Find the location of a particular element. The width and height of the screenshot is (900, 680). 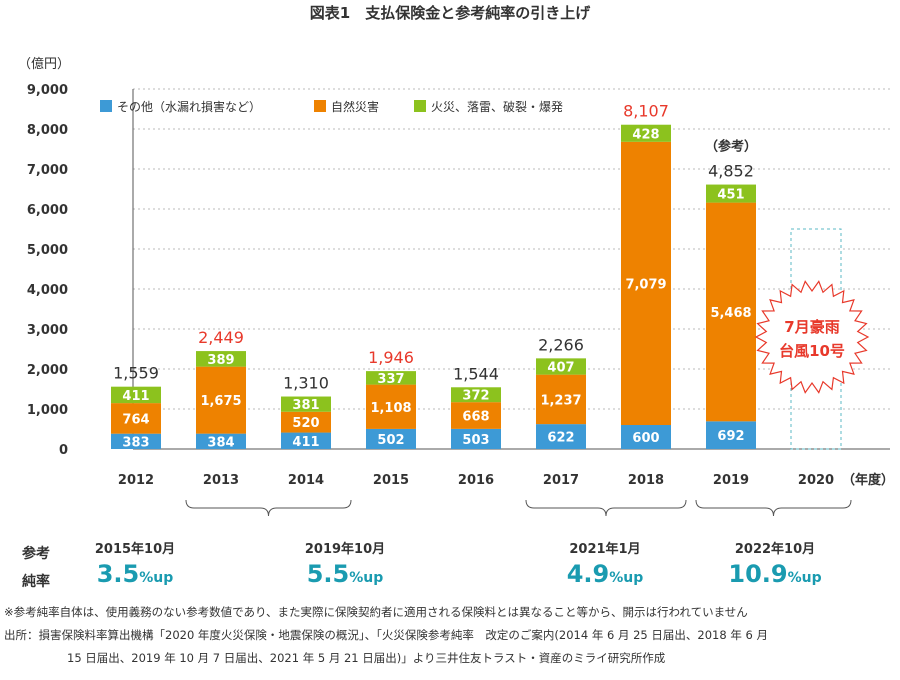

rate-value: 5.5%up is located at coordinates (345, 574).